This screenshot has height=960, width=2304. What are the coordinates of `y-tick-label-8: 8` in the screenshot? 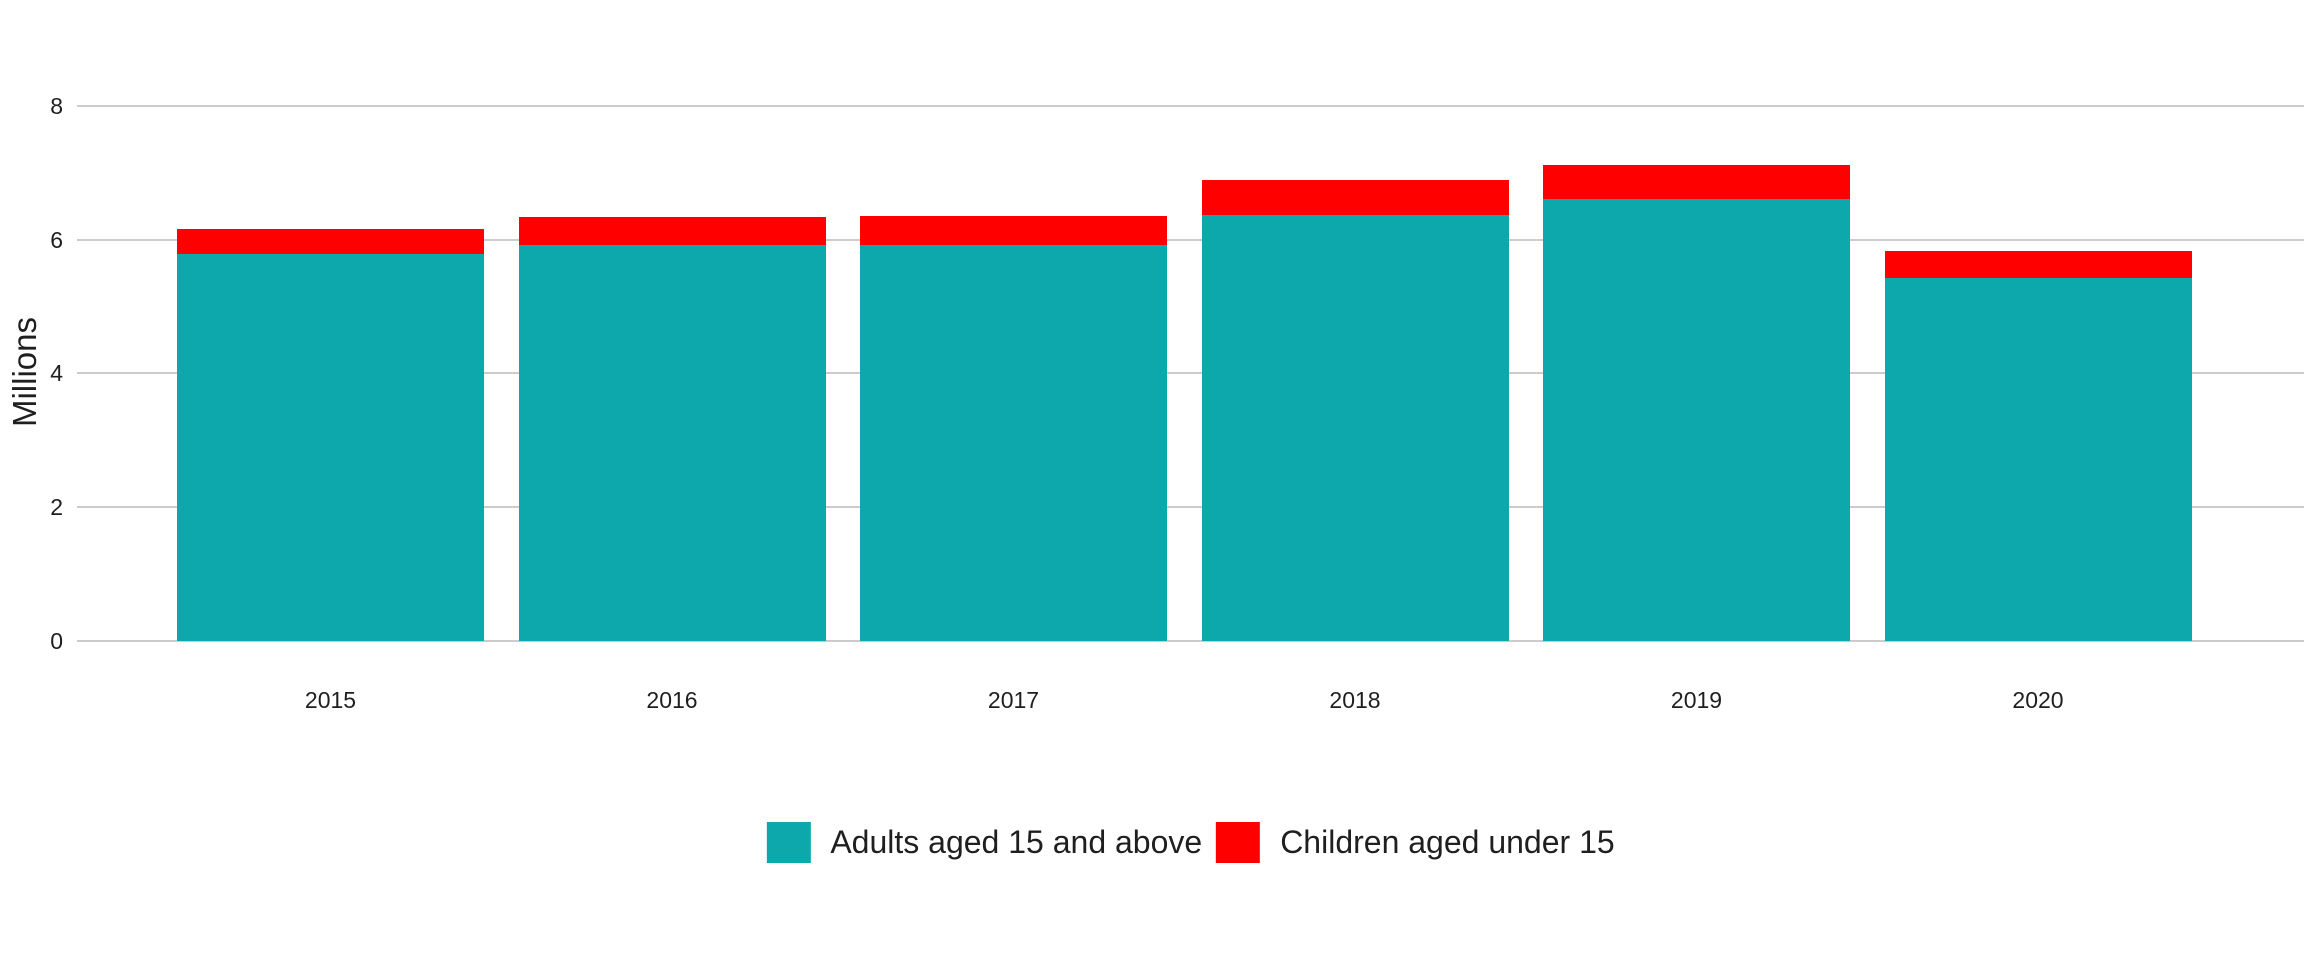 It's located at (56, 105).